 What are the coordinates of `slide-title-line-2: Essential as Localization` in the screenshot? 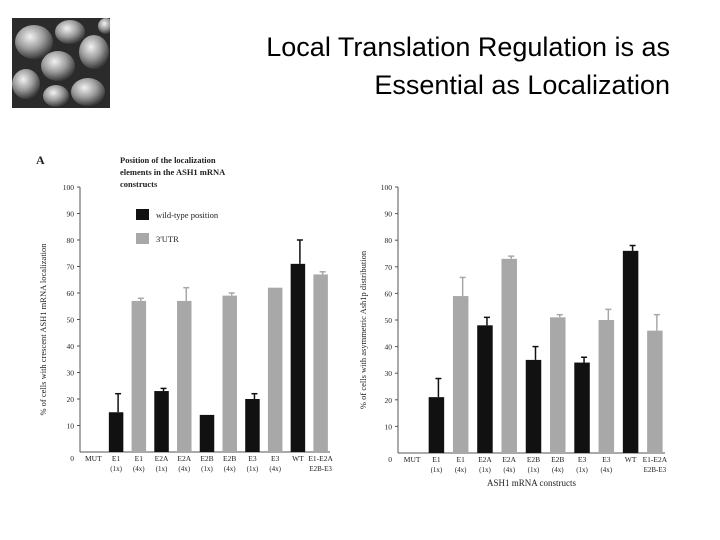 It's located at (522, 85).